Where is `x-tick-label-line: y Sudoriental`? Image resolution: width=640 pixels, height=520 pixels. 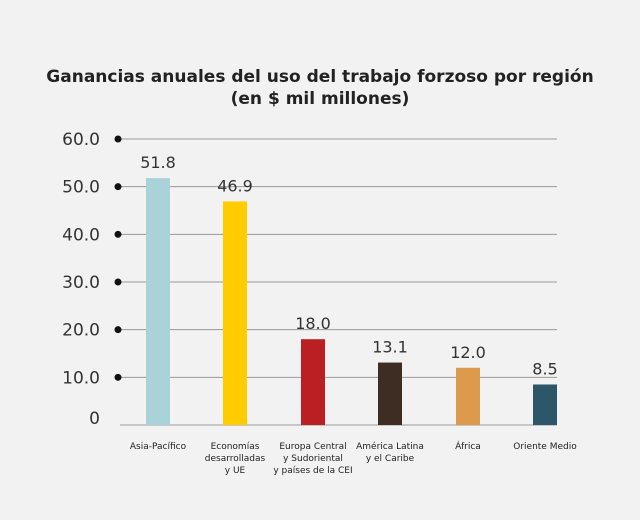
x-tick-label-line: y Sudoriental is located at coordinates (313, 459).